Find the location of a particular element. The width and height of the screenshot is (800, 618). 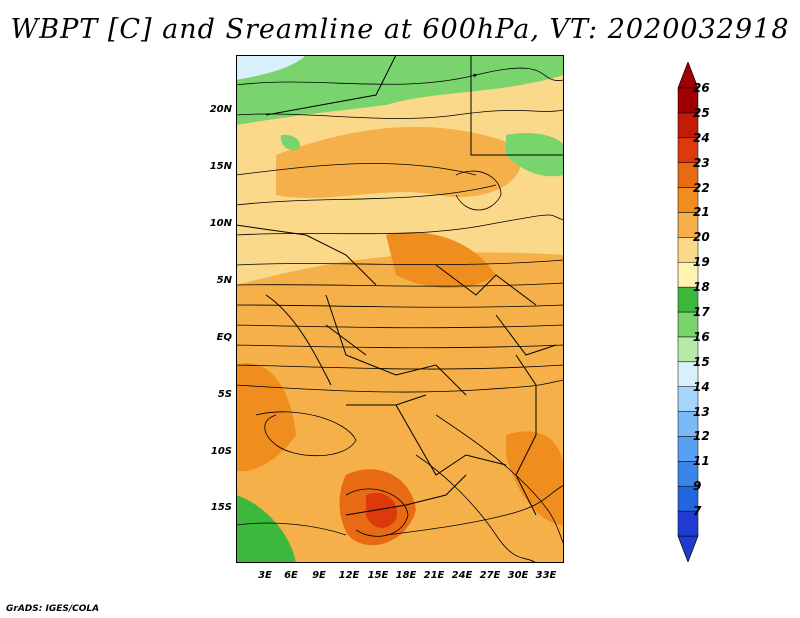

colorbar-level-label: 11 is located at coordinates (701, 461).